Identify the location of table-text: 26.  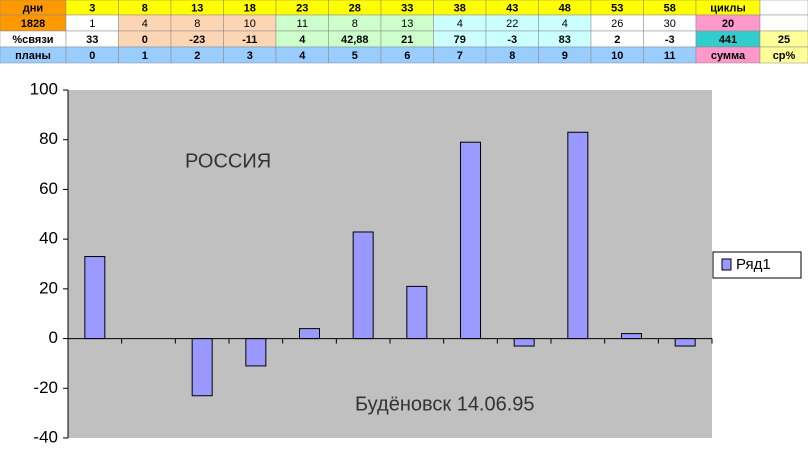
(617, 24).